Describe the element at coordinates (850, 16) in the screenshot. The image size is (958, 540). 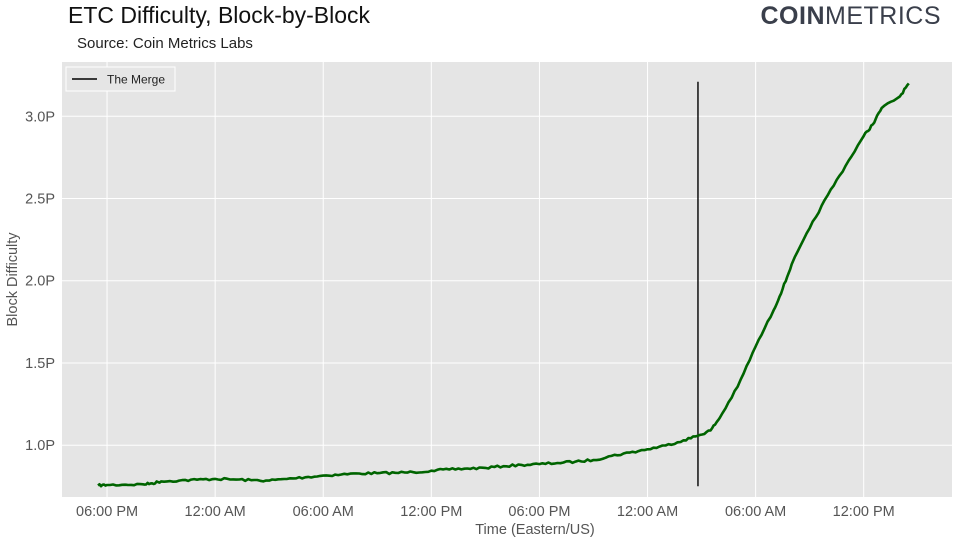
I see `coinmetrics-logo: COINMETRICS` at that location.